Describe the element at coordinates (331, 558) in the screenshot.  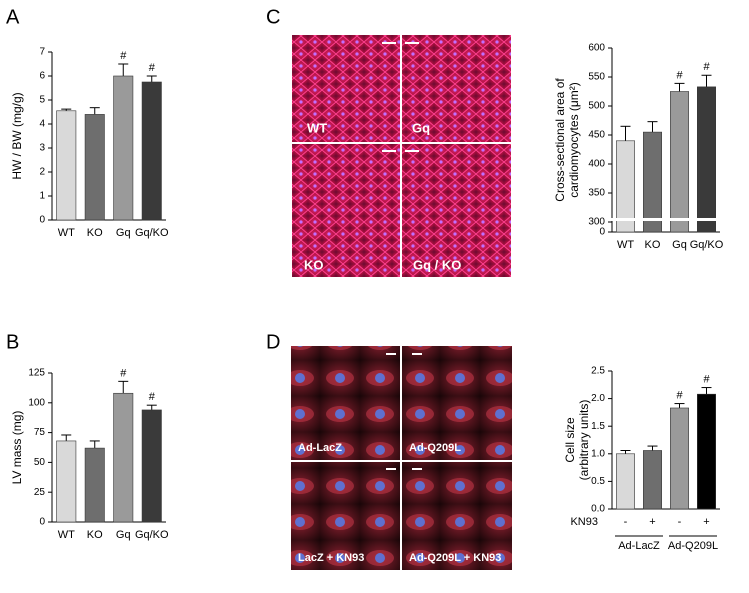
I see `image-label: LacZ + KN93` at that location.